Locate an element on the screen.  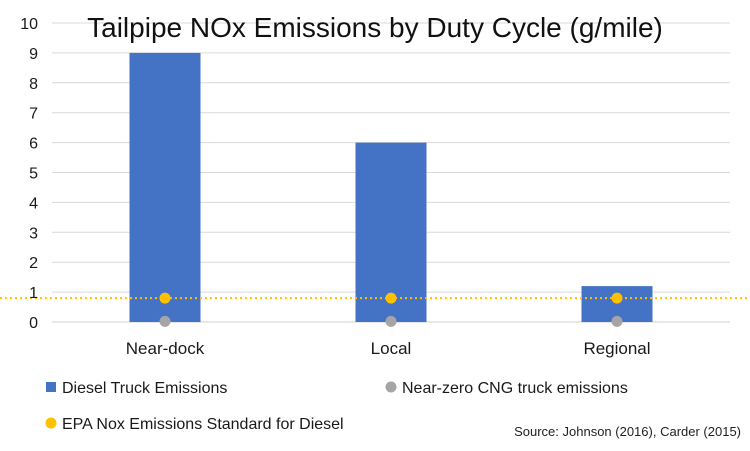
y-tick-label: 10 is located at coordinates (29, 24).